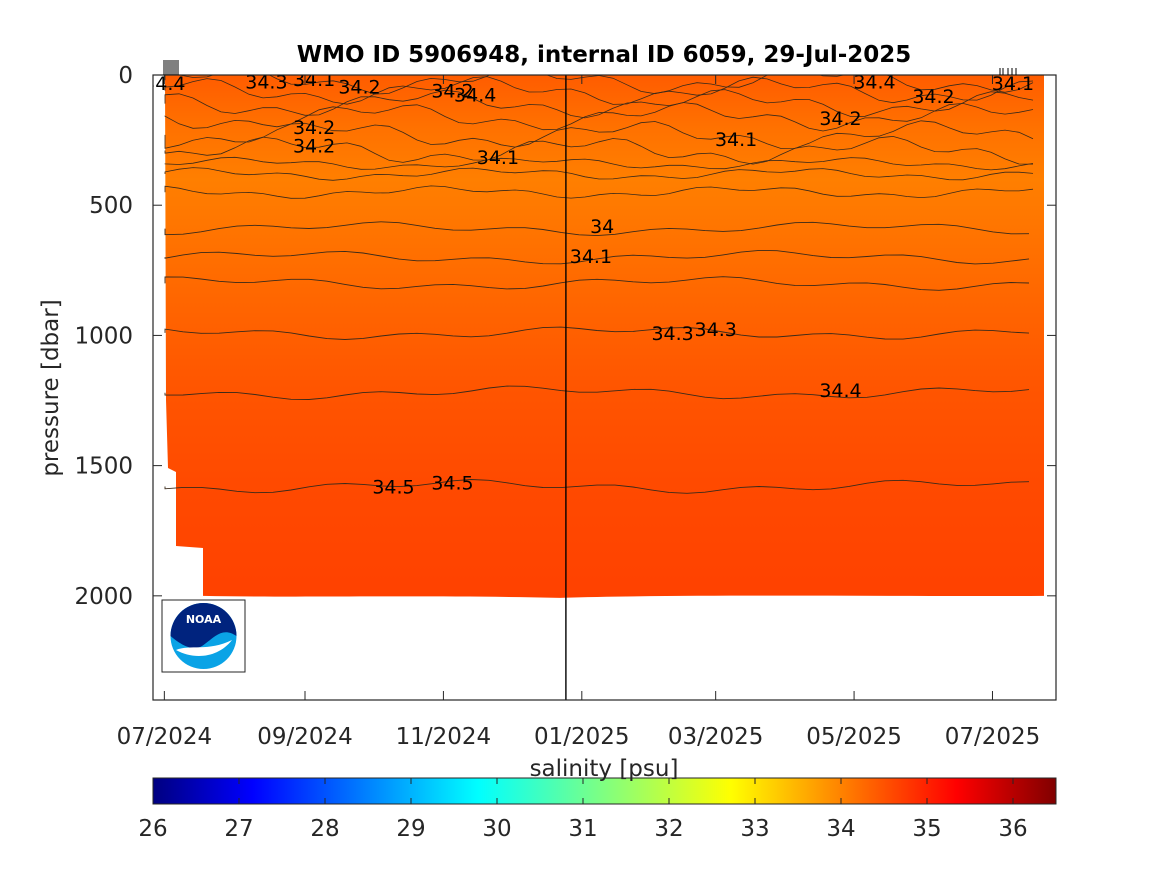 The width and height of the screenshot is (1167, 880). I want to click on colorbar-ticks: 26 27 28 29 30 31 32 33 34 35 36, so click(583, 810).